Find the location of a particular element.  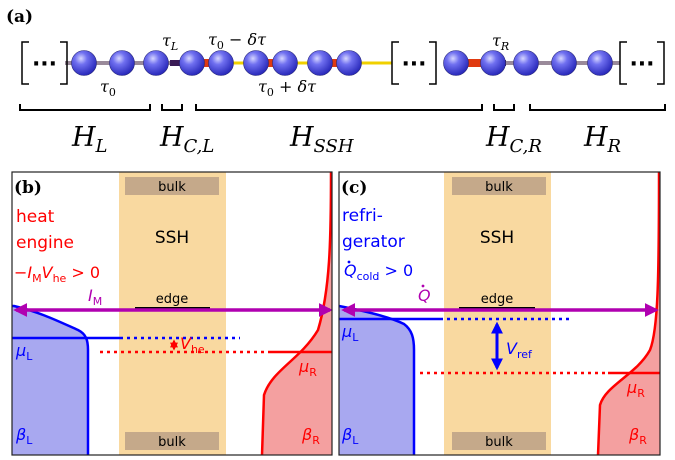

condition-text: Qcold > 0 is located at coordinates (378, 272).